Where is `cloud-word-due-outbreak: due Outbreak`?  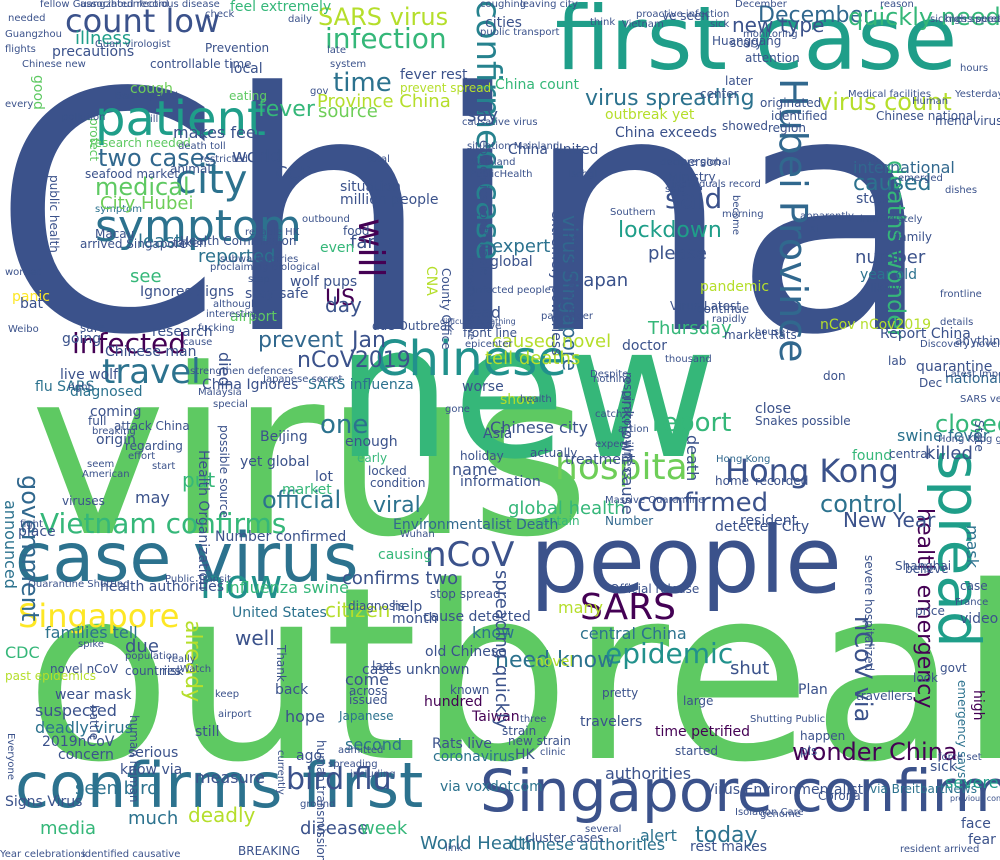
cloud-word-due-outbreak: due Outbreak is located at coordinates (413, 326).